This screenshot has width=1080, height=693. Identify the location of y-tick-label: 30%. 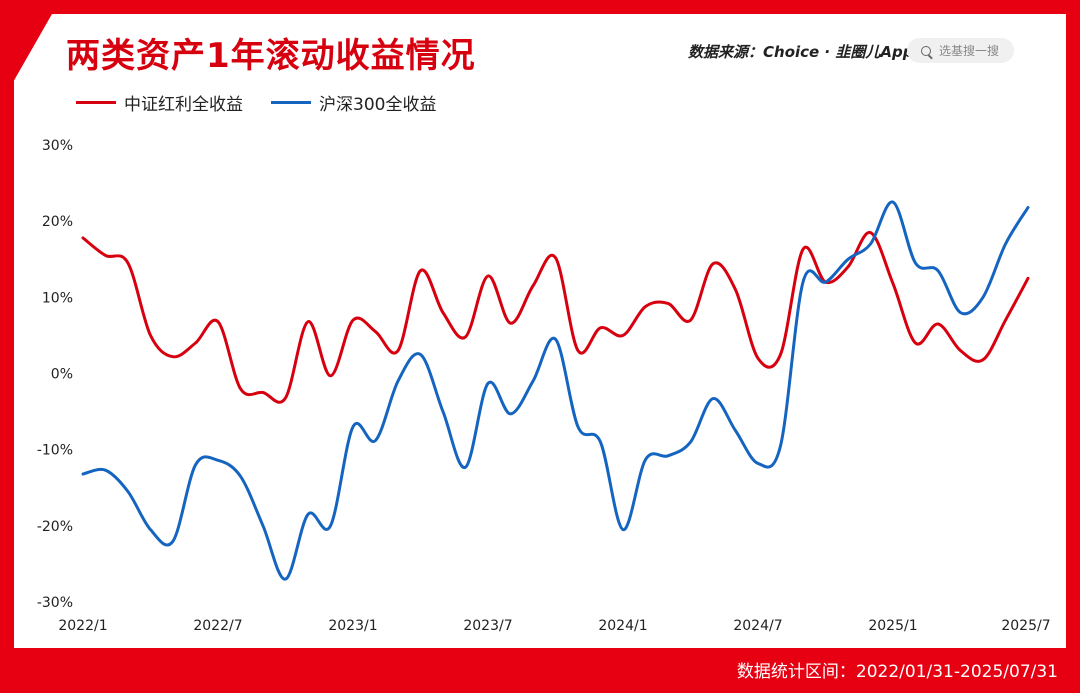
(57, 146).